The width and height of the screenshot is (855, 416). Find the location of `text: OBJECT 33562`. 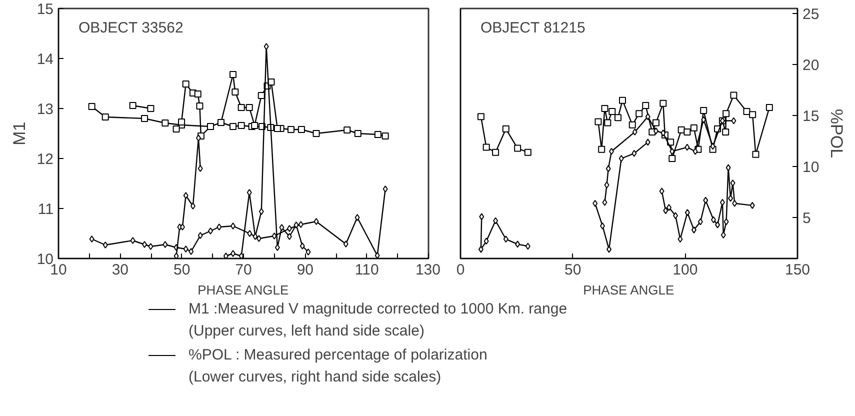

text: OBJECT 33562 is located at coordinates (131, 28).